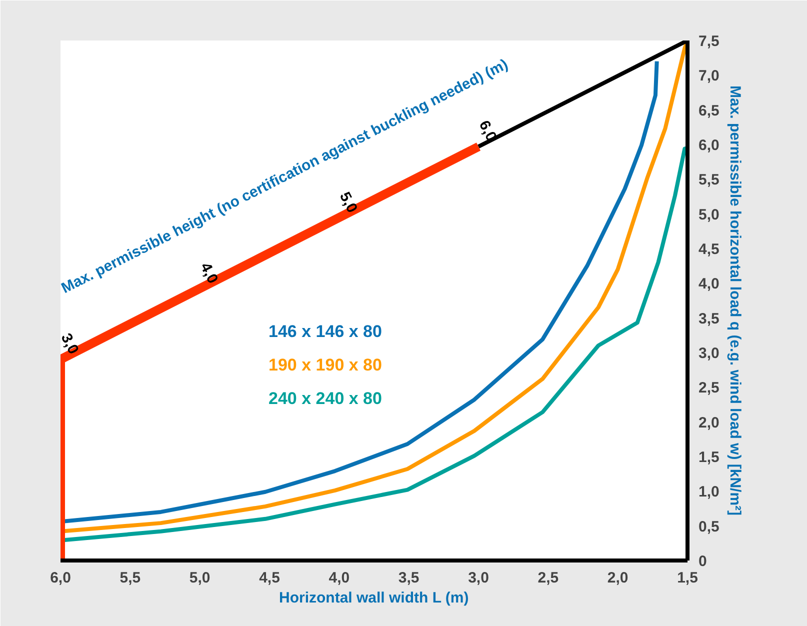 The height and width of the screenshot is (626, 807). Describe the element at coordinates (735, 300) in the screenshot. I see `y-axis-title: Max. permissible horizontal load q (e.g. wind load w) [kN/m²]` at that location.